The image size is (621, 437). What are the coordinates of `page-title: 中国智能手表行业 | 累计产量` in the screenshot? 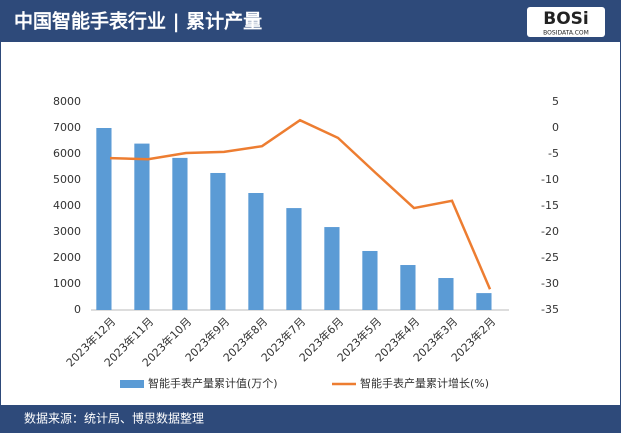 It's located at (138, 21).